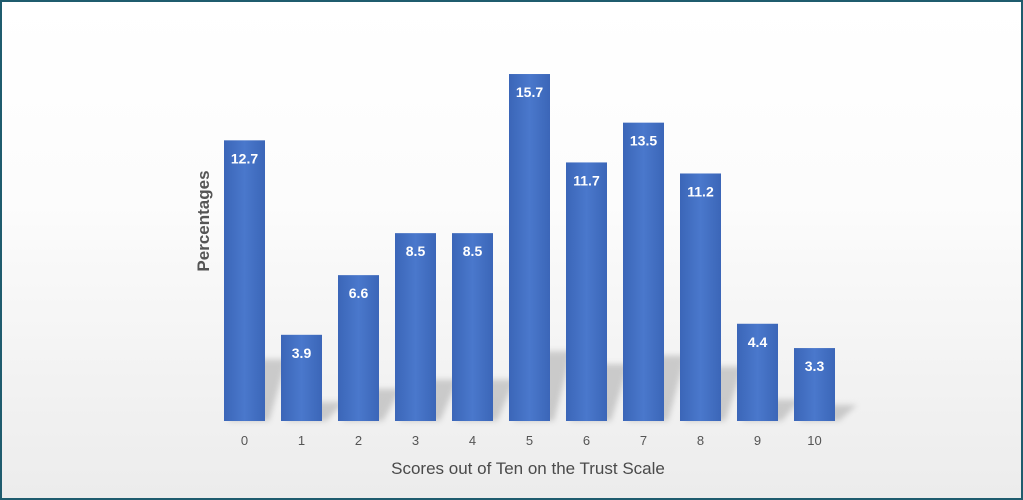  Describe the element at coordinates (472, 440) in the screenshot. I see `x-tick-label-4: 4` at that location.